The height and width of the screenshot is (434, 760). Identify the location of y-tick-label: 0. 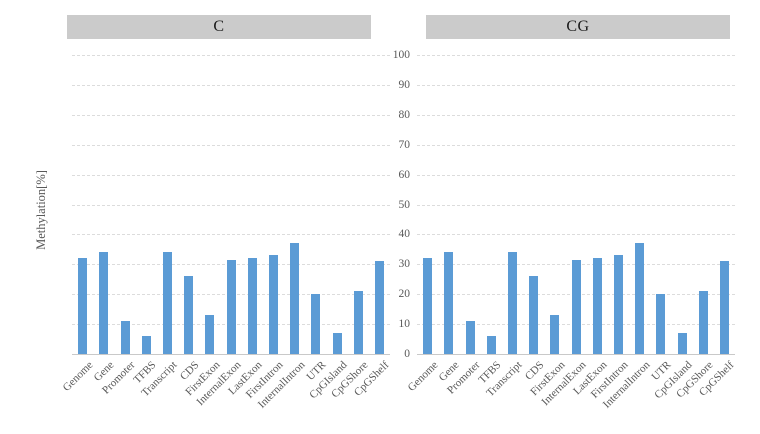
(407, 354).